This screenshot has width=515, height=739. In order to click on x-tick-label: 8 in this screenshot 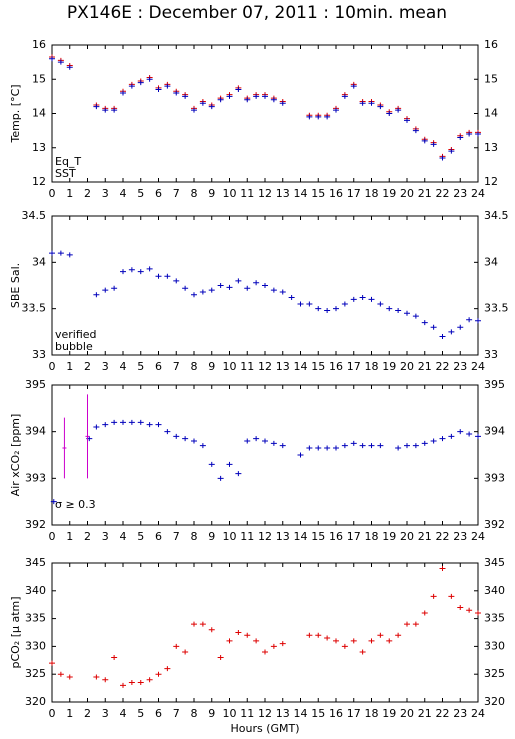, I will do `click(194, 713)`.